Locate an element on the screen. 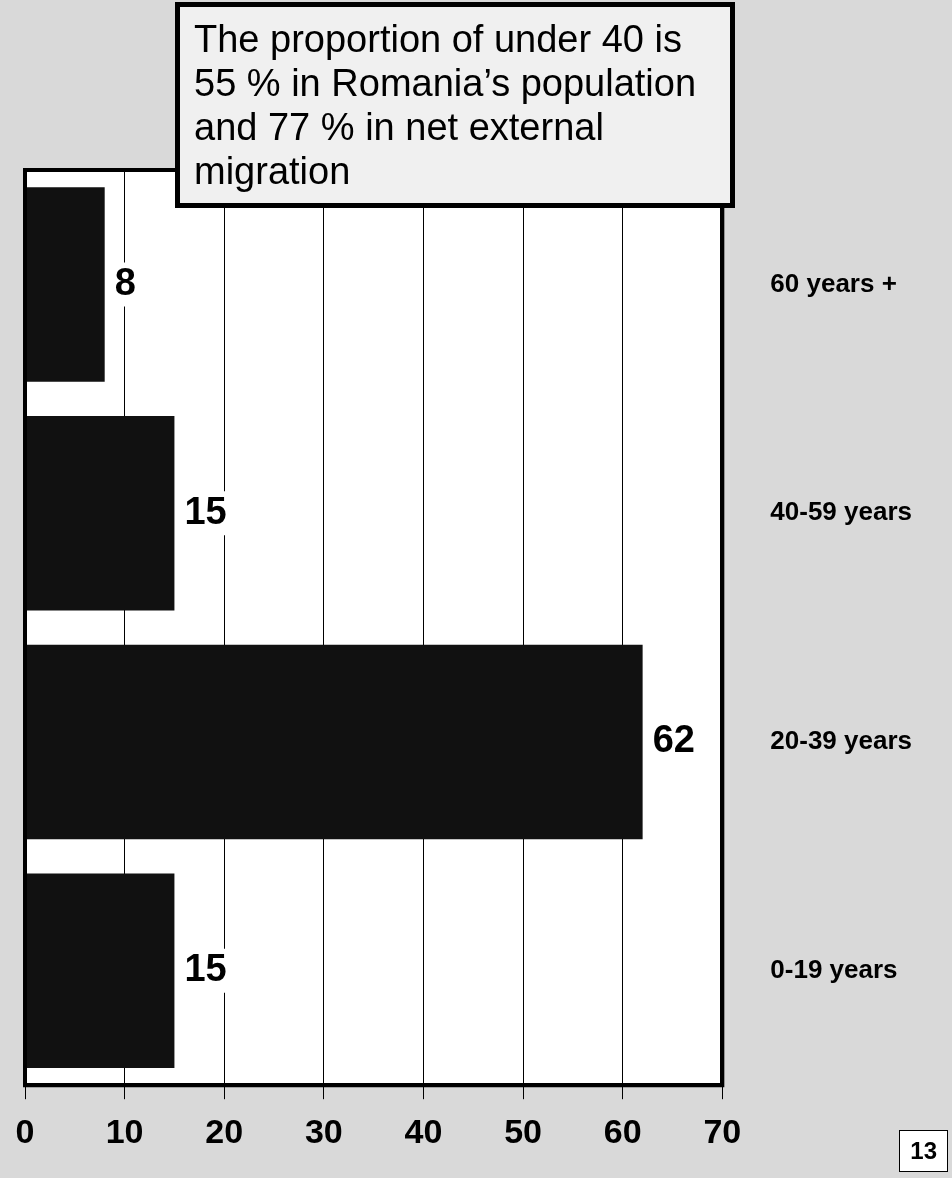 This screenshot has height=1178, width=952. x-tick-label: 10 is located at coordinates (124, 1130).